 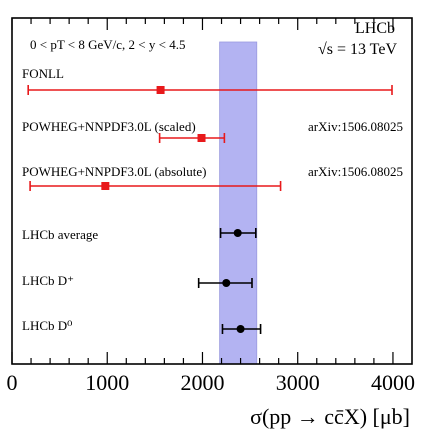 What do you see at coordinates (202, 382) in the screenshot?
I see `x-tick-label: 2000` at bounding box center [202, 382].